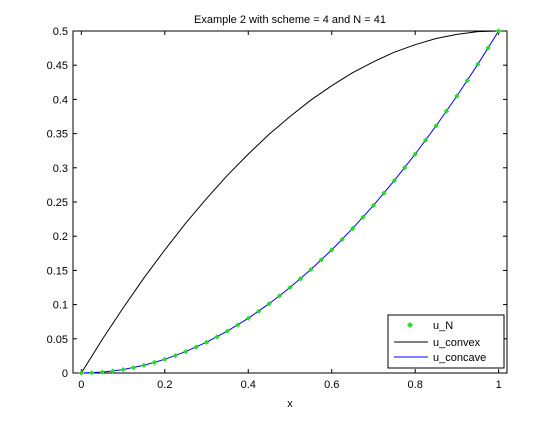 This screenshot has height=425, width=560. Describe the element at coordinates (57, 271) in the screenshot. I see `y-tick-label: 0.15` at that location.